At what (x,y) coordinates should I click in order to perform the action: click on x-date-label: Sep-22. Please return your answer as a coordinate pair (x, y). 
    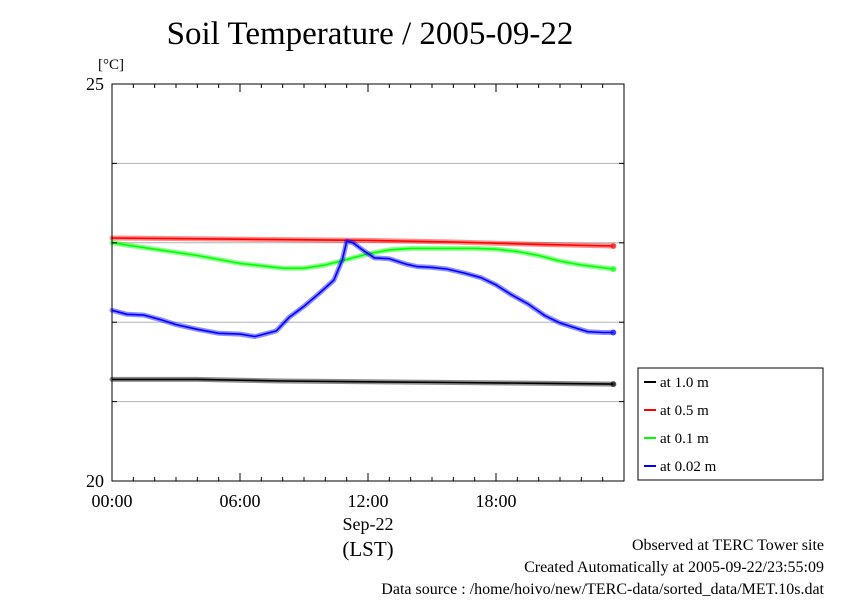
    Looking at the image, I should click on (368, 524).